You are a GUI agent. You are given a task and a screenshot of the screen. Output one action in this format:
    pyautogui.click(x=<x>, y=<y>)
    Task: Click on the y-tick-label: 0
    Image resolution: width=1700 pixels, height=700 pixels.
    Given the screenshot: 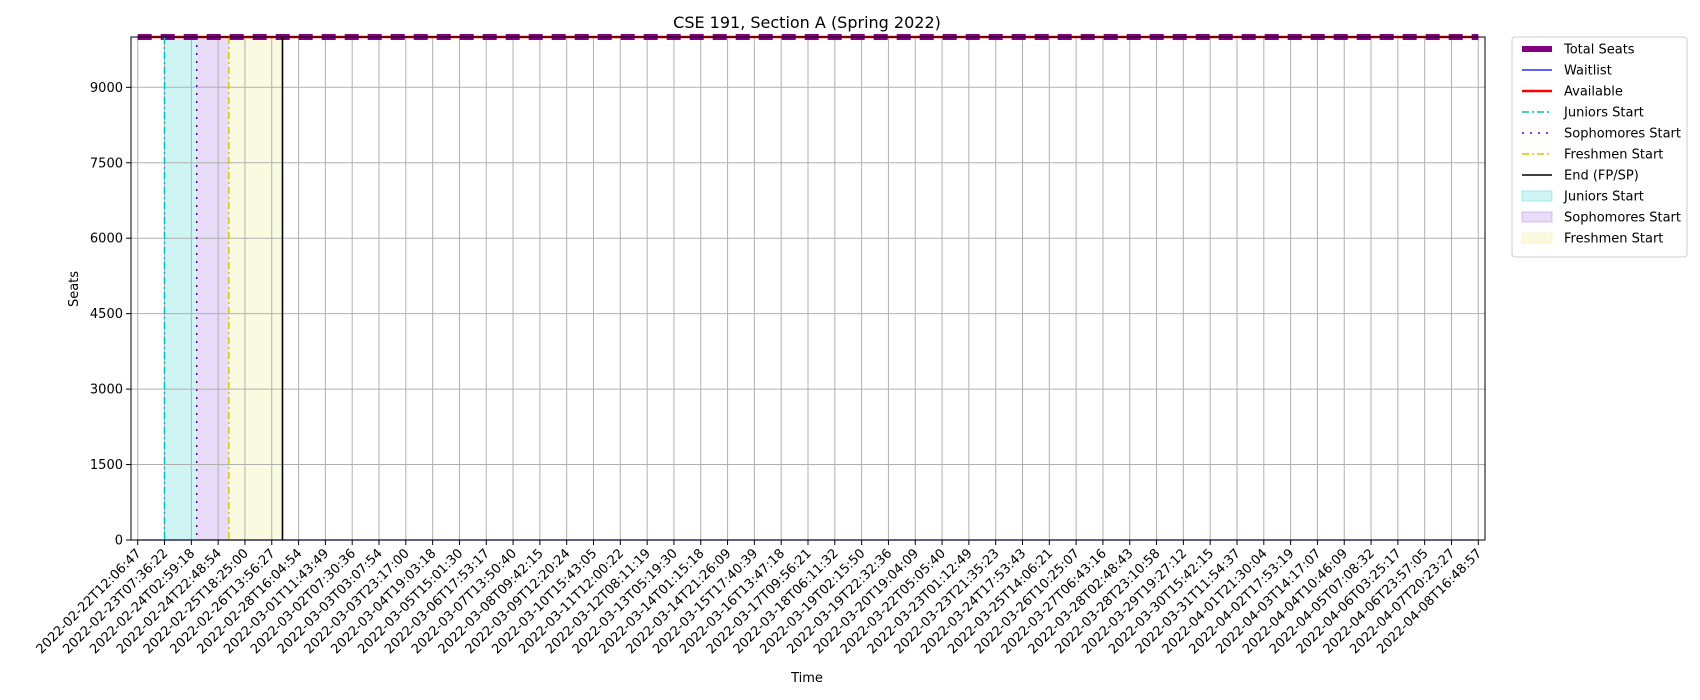 What is the action you would take?
    pyautogui.click(x=119, y=541)
    